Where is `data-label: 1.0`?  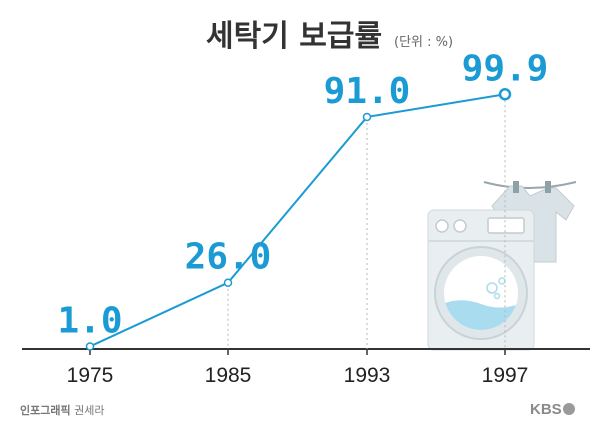
data-label: 1.0 is located at coordinates (89, 320).